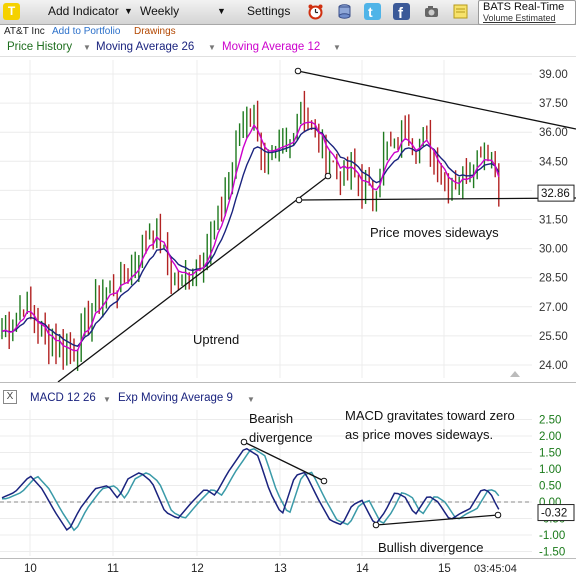  What do you see at coordinates (553, 75) in the screenshot?
I see `price-tick-label: 39.00` at bounding box center [553, 75].